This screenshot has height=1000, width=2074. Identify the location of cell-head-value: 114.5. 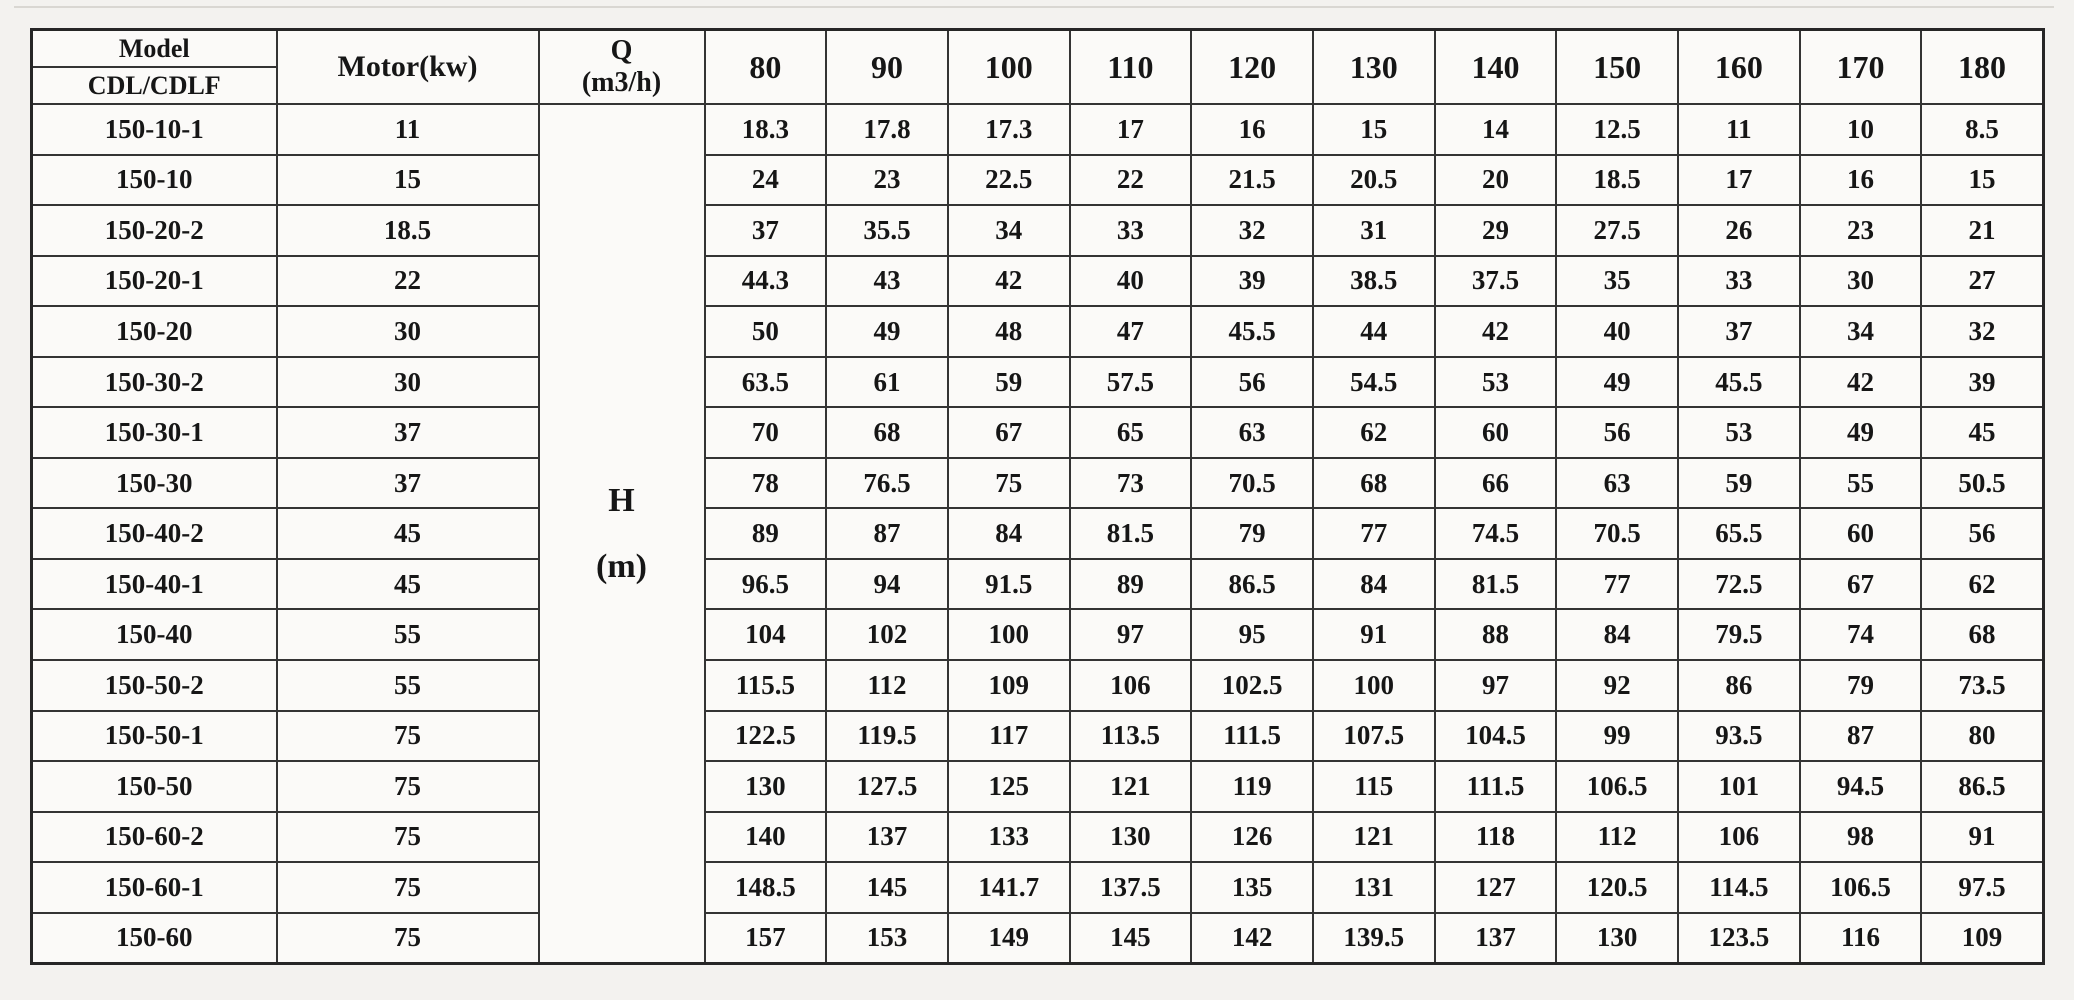
(1739, 887).